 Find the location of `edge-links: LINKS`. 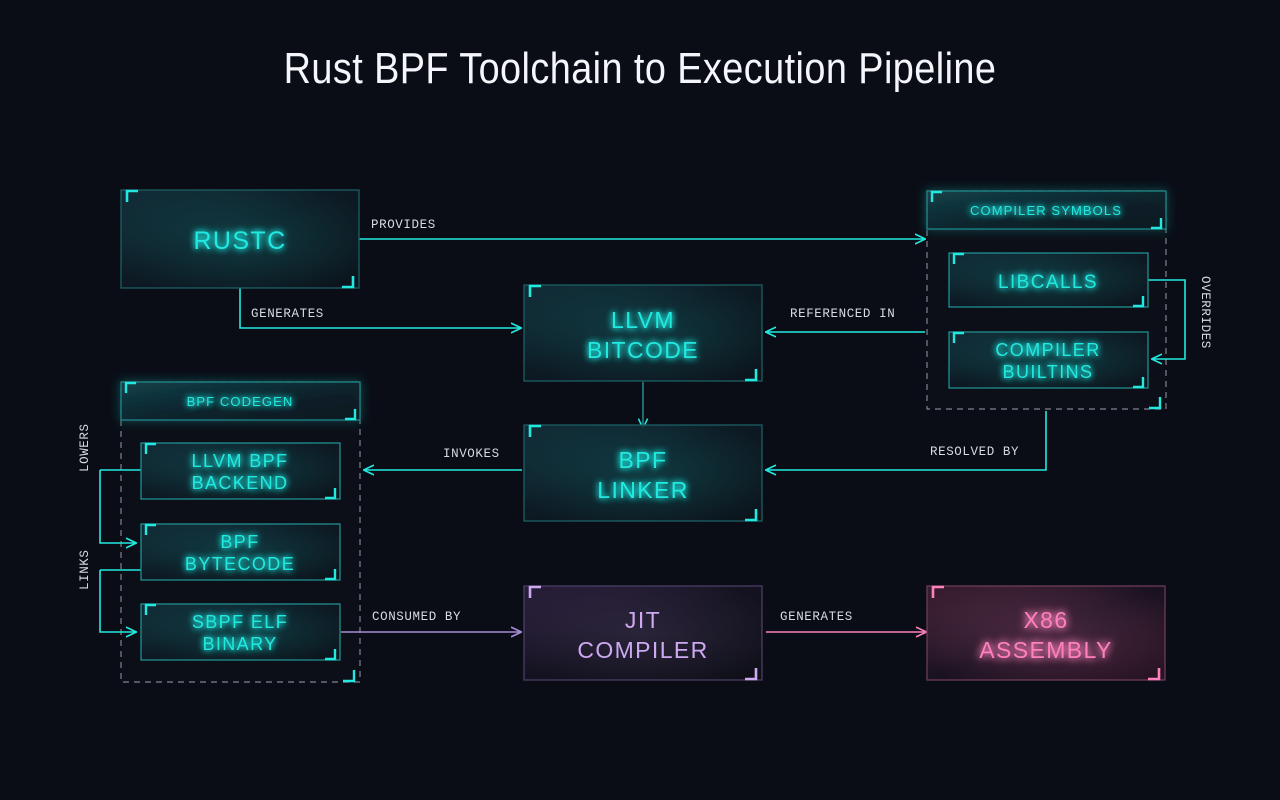

edge-links: LINKS is located at coordinates (109, 590).